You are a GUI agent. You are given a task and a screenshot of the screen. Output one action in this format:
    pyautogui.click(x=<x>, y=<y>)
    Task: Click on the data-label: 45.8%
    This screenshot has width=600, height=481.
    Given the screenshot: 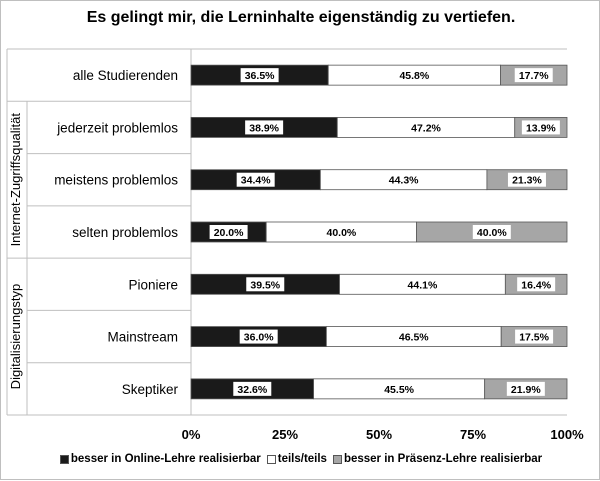 What is the action you would take?
    pyautogui.click(x=414, y=76)
    